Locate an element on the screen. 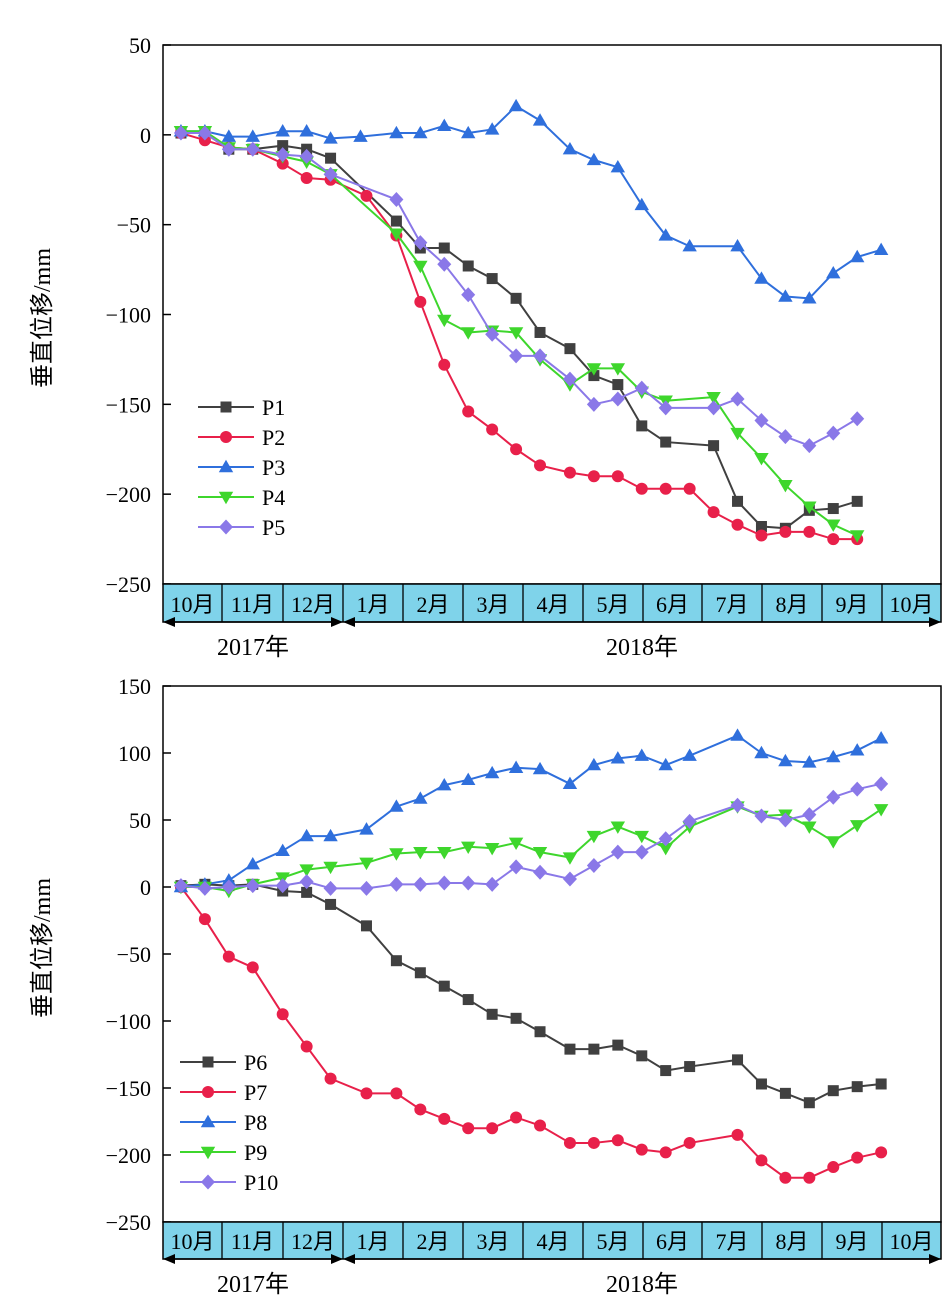  series-p10 is located at coordinates (531, 836).